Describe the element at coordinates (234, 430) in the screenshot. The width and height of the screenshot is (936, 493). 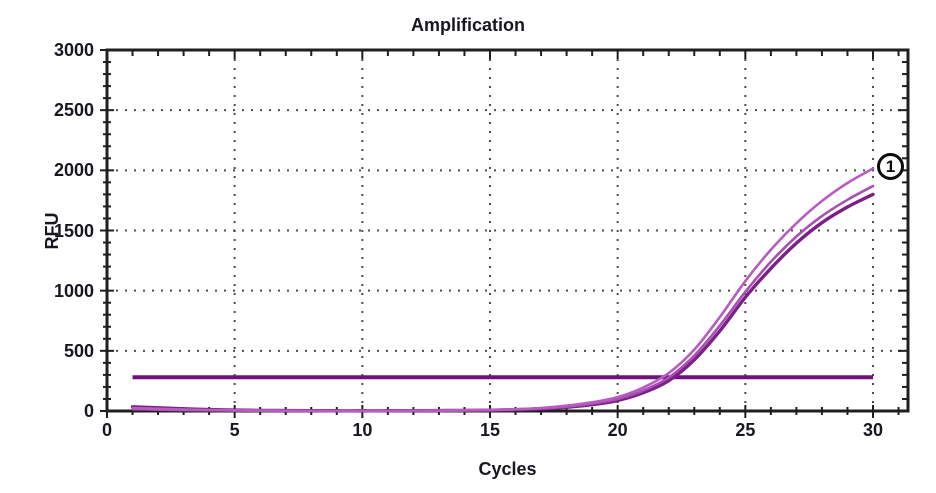
I see `x-tick-label: 5` at that location.